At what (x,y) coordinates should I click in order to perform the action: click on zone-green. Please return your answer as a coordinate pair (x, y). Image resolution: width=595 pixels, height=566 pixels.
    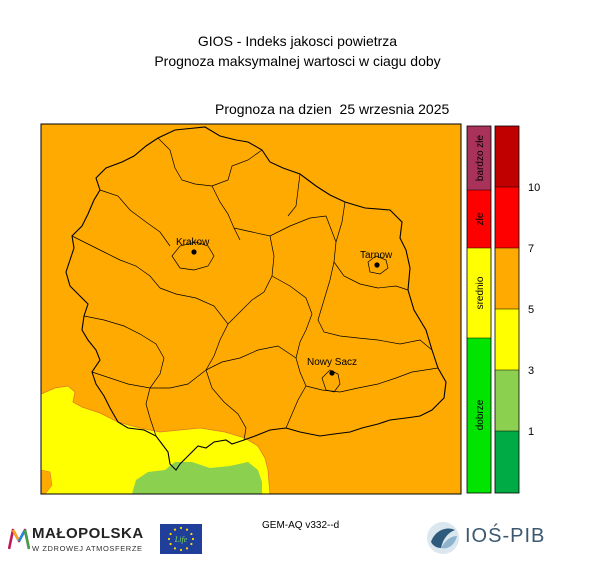
    Looking at the image, I should click on (197, 478).